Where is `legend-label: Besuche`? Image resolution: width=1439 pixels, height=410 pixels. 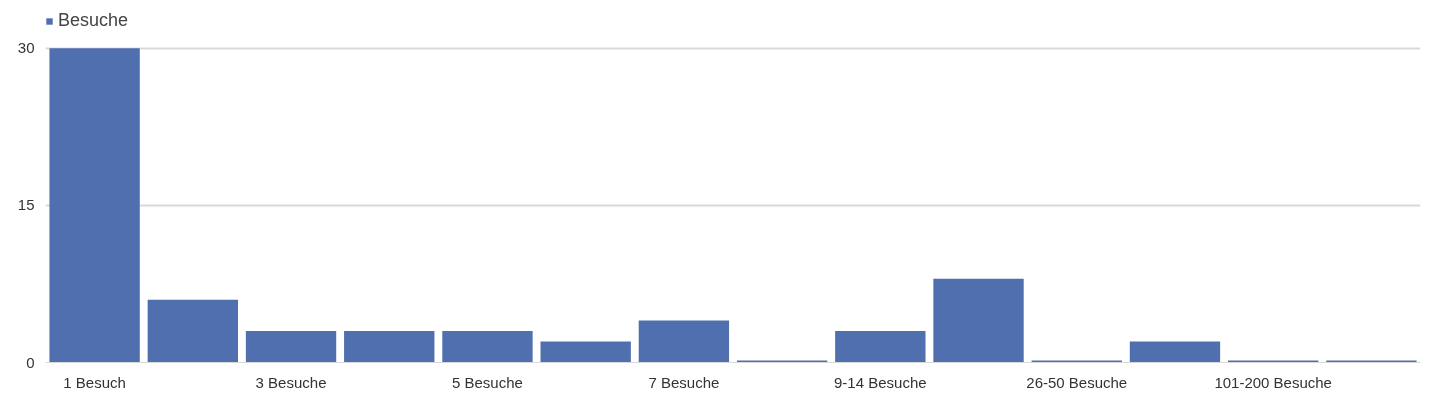
legend-label: Besuche is located at coordinates (93, 20).